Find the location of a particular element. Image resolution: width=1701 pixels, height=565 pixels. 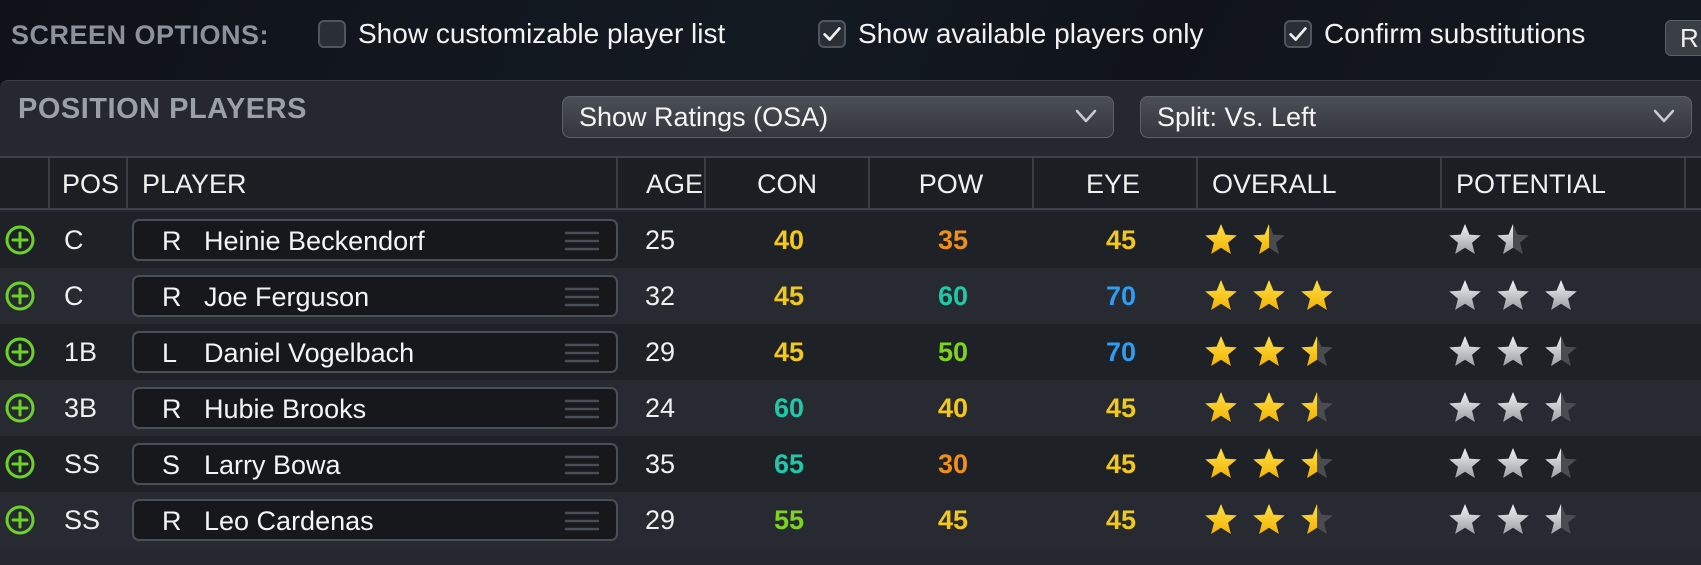

ratings-dropdown: Show Ratings (OSA) is located at coordinates (838, 117).